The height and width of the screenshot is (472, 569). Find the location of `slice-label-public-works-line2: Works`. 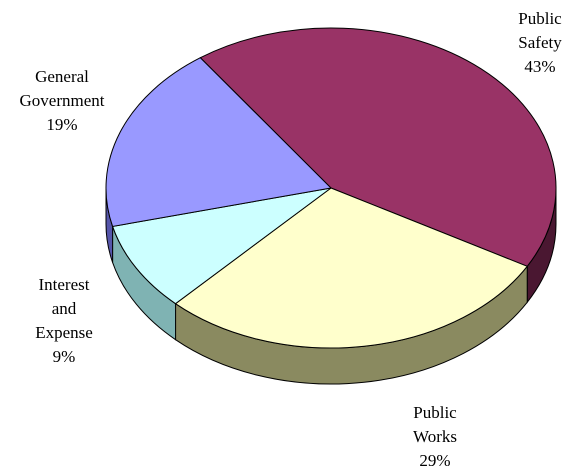

slice-label-public-works-line2: Works is located at coordinates (435, 436).